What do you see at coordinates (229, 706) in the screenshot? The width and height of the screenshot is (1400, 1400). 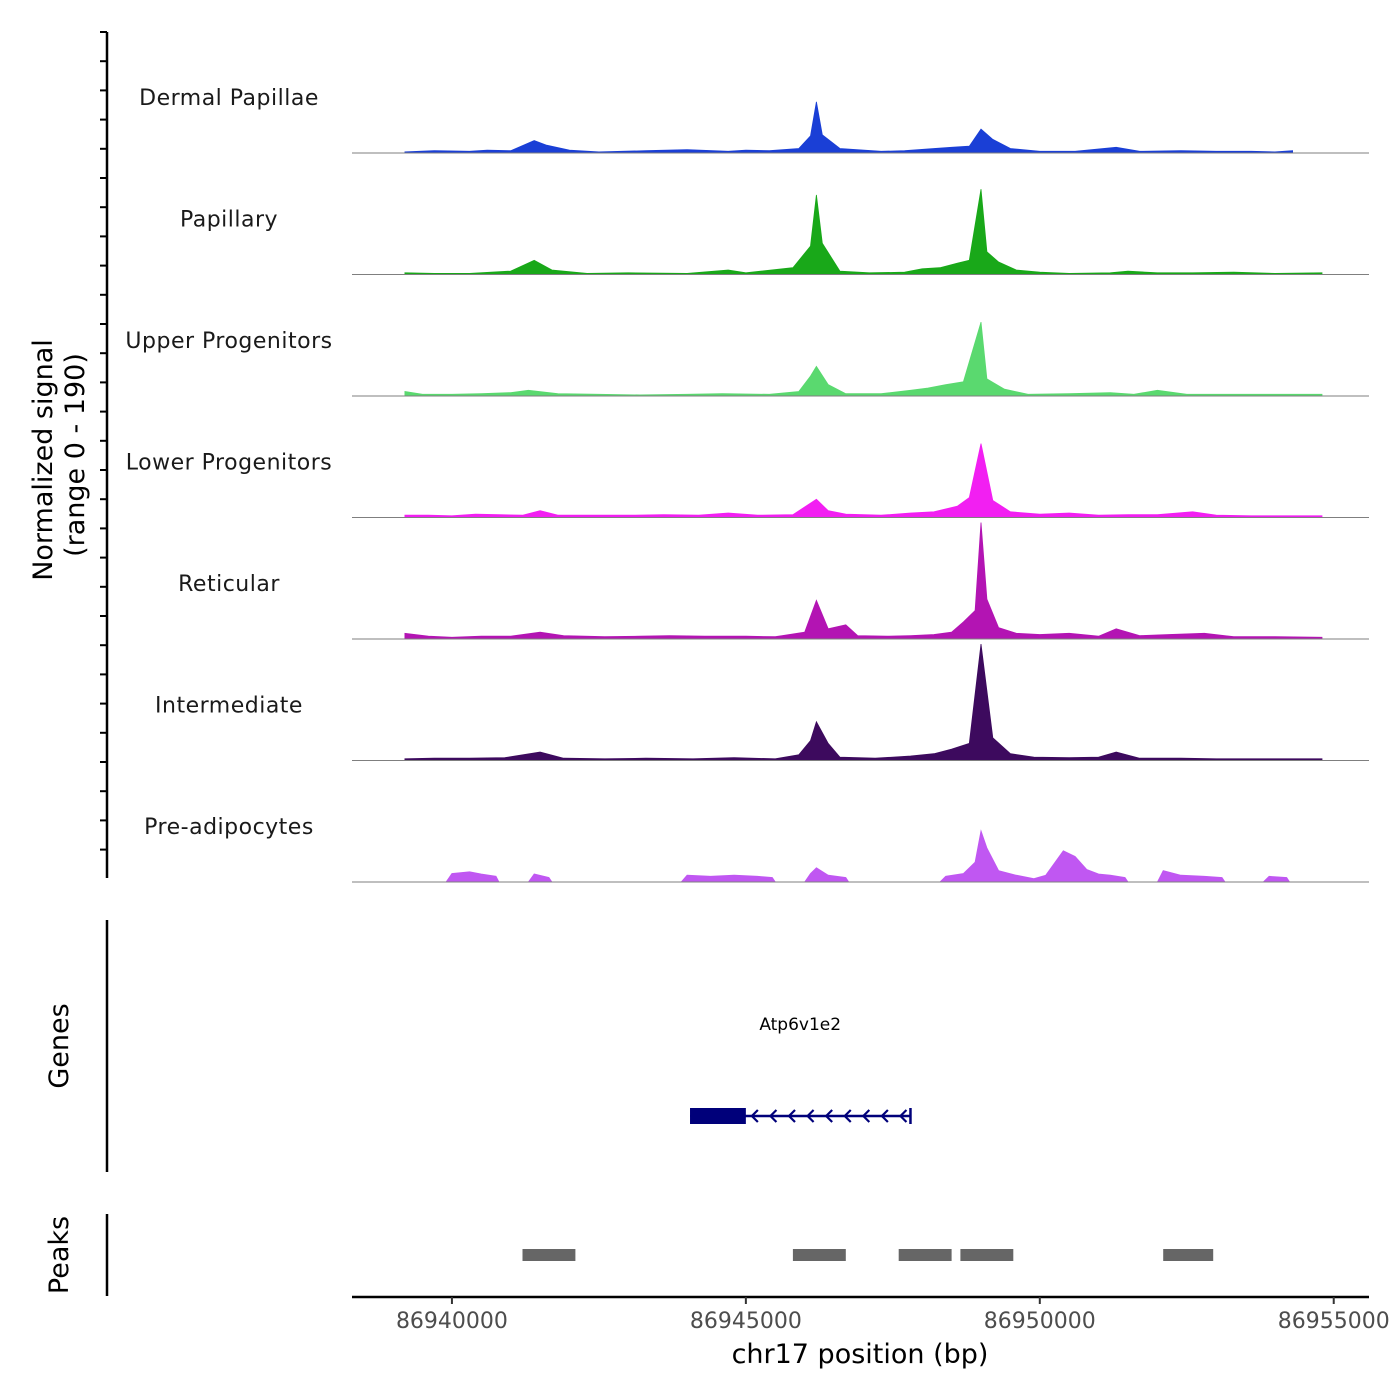 I see `track-label-intermediate: Intermediate` at bounding box center [229, 706].